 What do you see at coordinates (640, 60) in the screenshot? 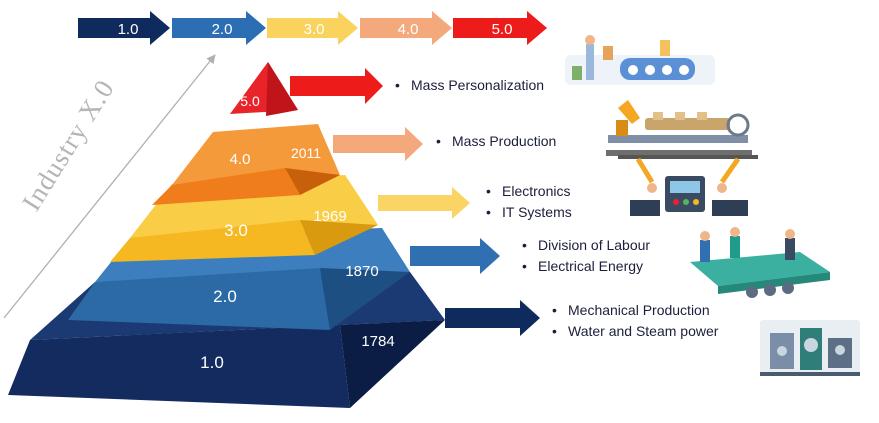
I see `factory-conveyor-icon` at bounding box center [640, 60].